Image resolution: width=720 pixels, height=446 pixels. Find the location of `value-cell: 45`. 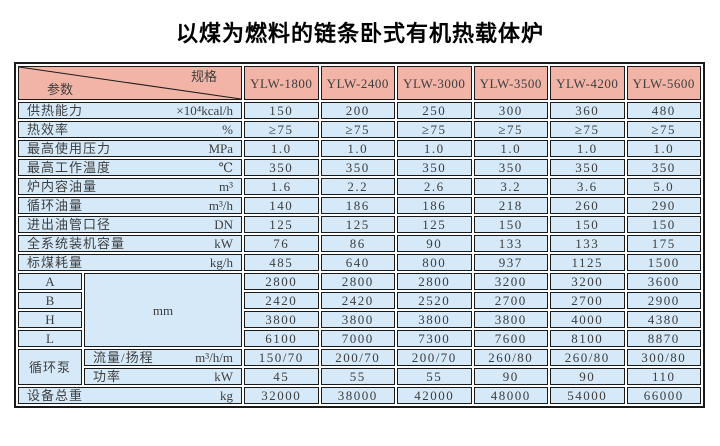

value-cell: 45 is located at coordinates (281, 376).